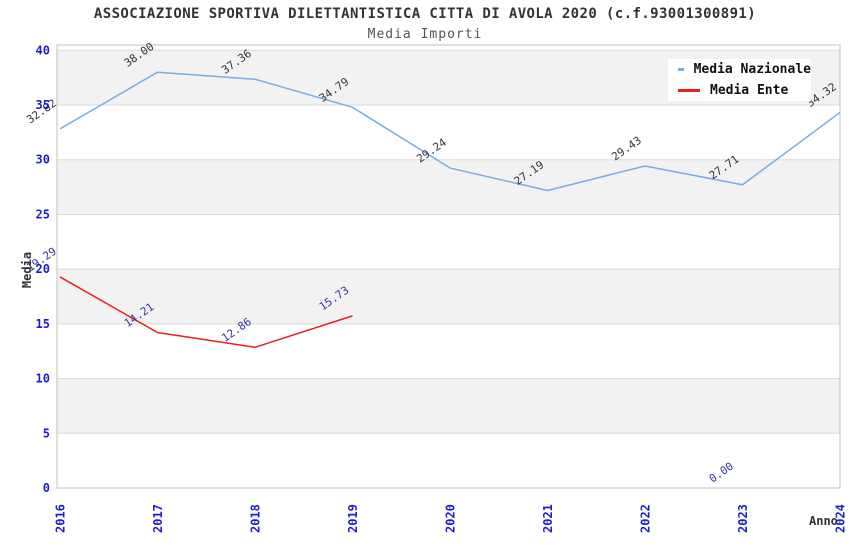  I want to click on y-tick-label: 25, so click(43, 214).